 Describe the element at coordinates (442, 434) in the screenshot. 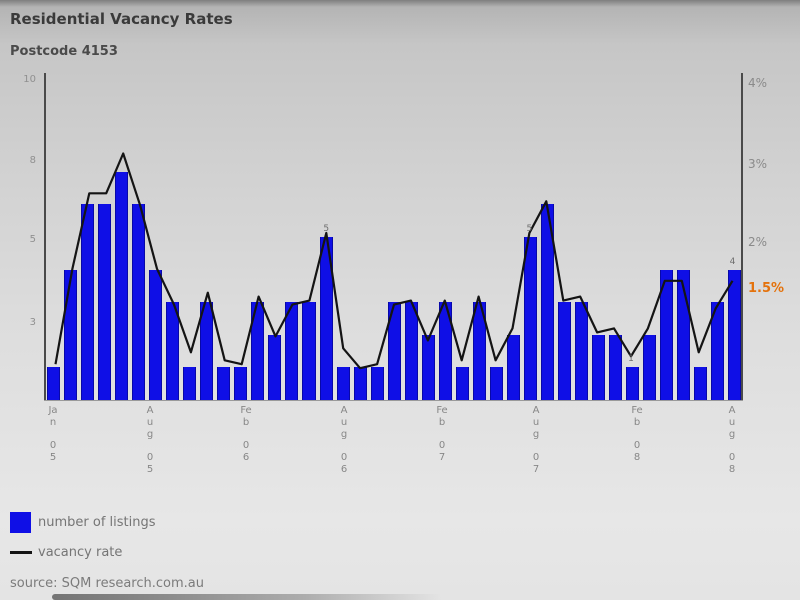

I see `x-axis-tick-label: Feb 07` at that location.